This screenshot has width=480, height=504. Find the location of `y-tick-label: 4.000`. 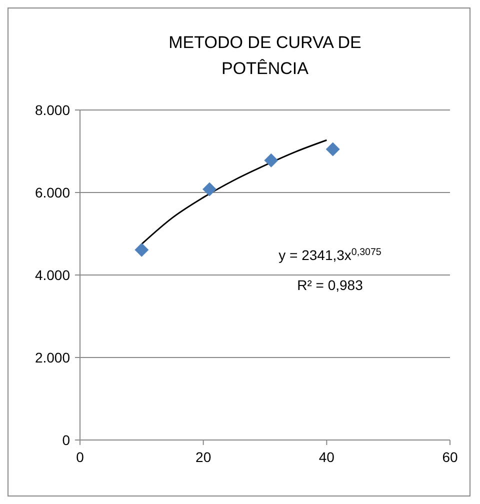

y-tick-label: 4.000 is located at coordinates (52, 274).